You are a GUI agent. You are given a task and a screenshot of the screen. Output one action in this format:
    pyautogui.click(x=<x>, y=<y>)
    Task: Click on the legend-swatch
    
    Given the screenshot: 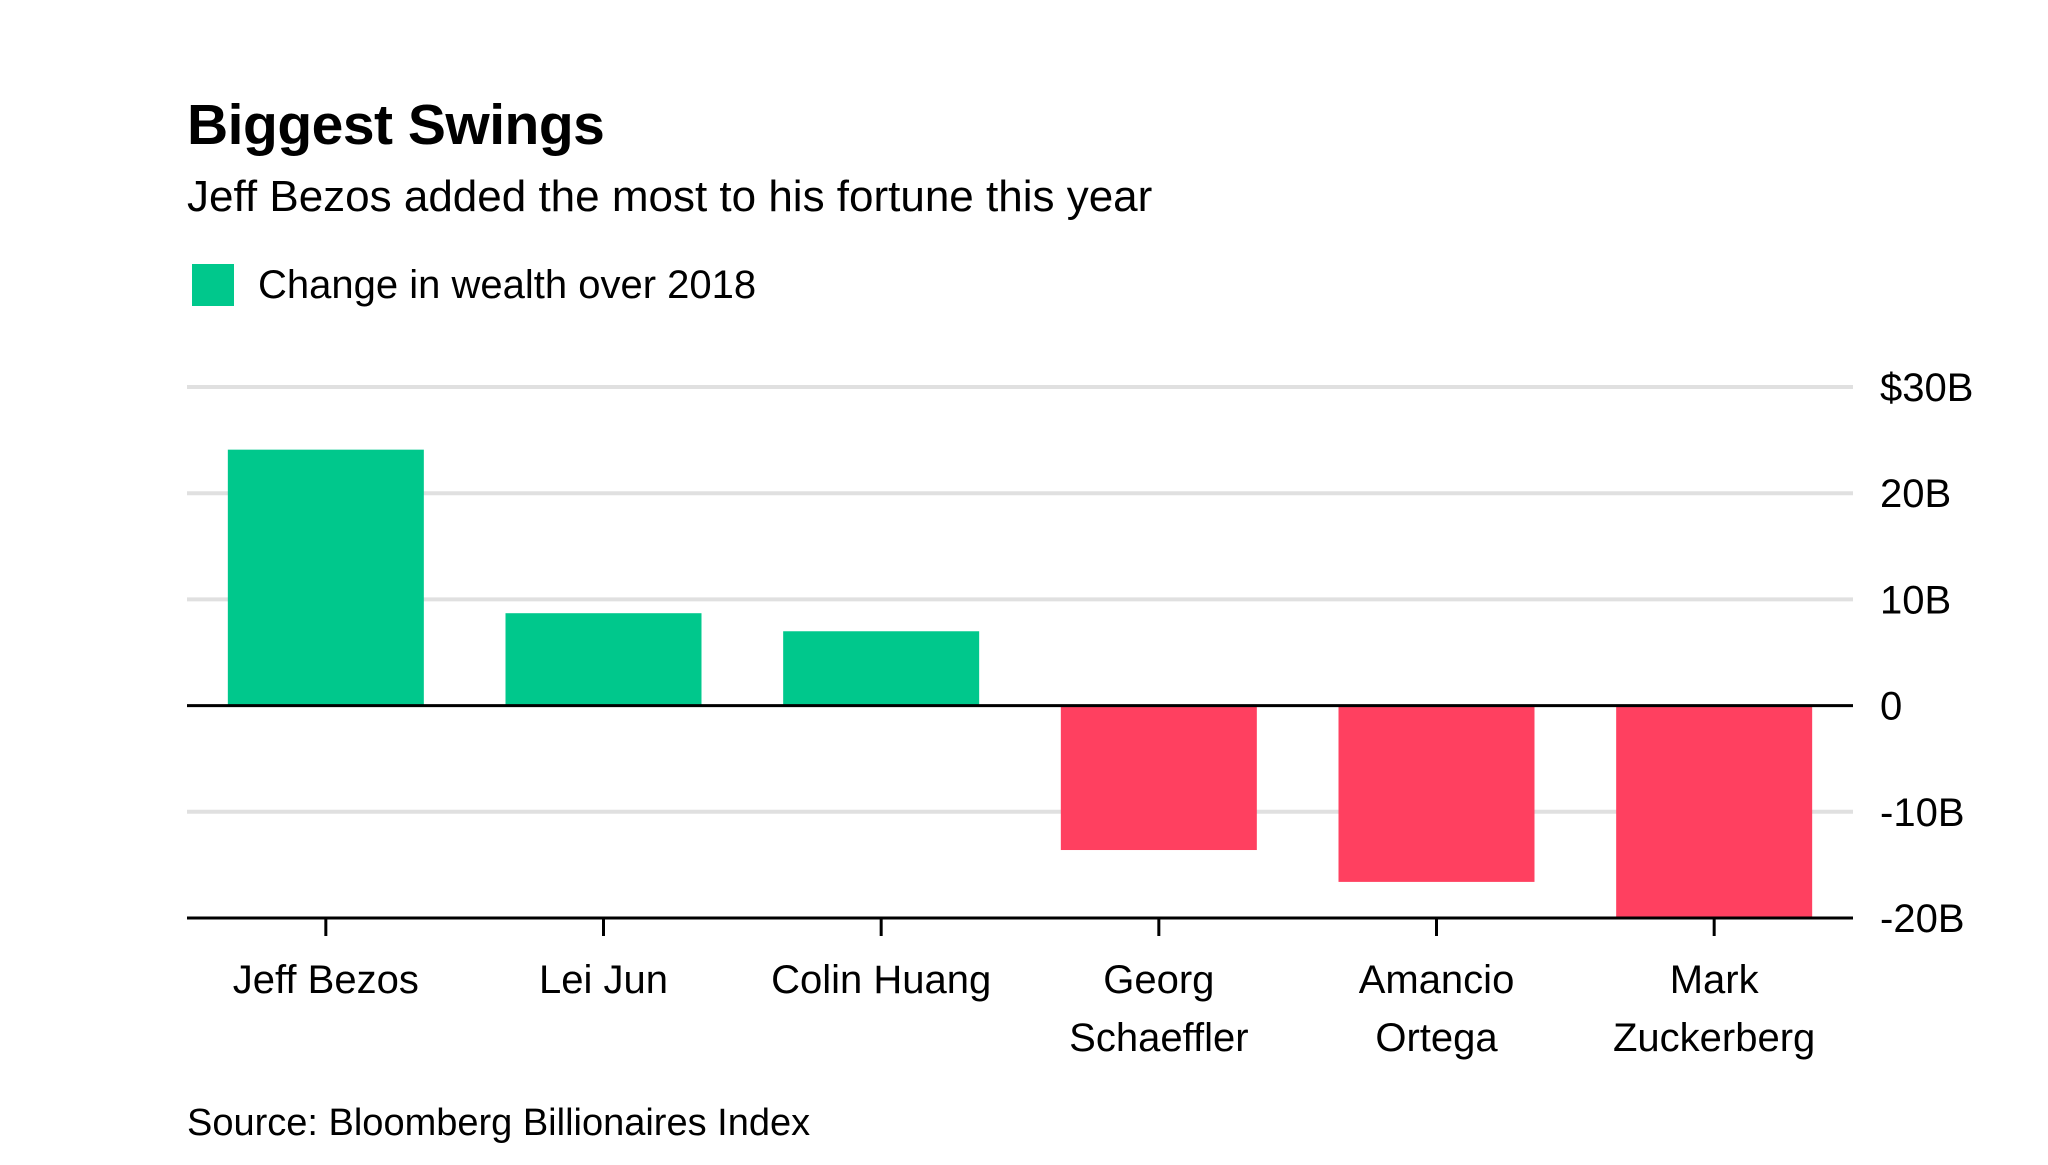 What is the action you would take?
    pyautogui.click(x=213, y=285)
    